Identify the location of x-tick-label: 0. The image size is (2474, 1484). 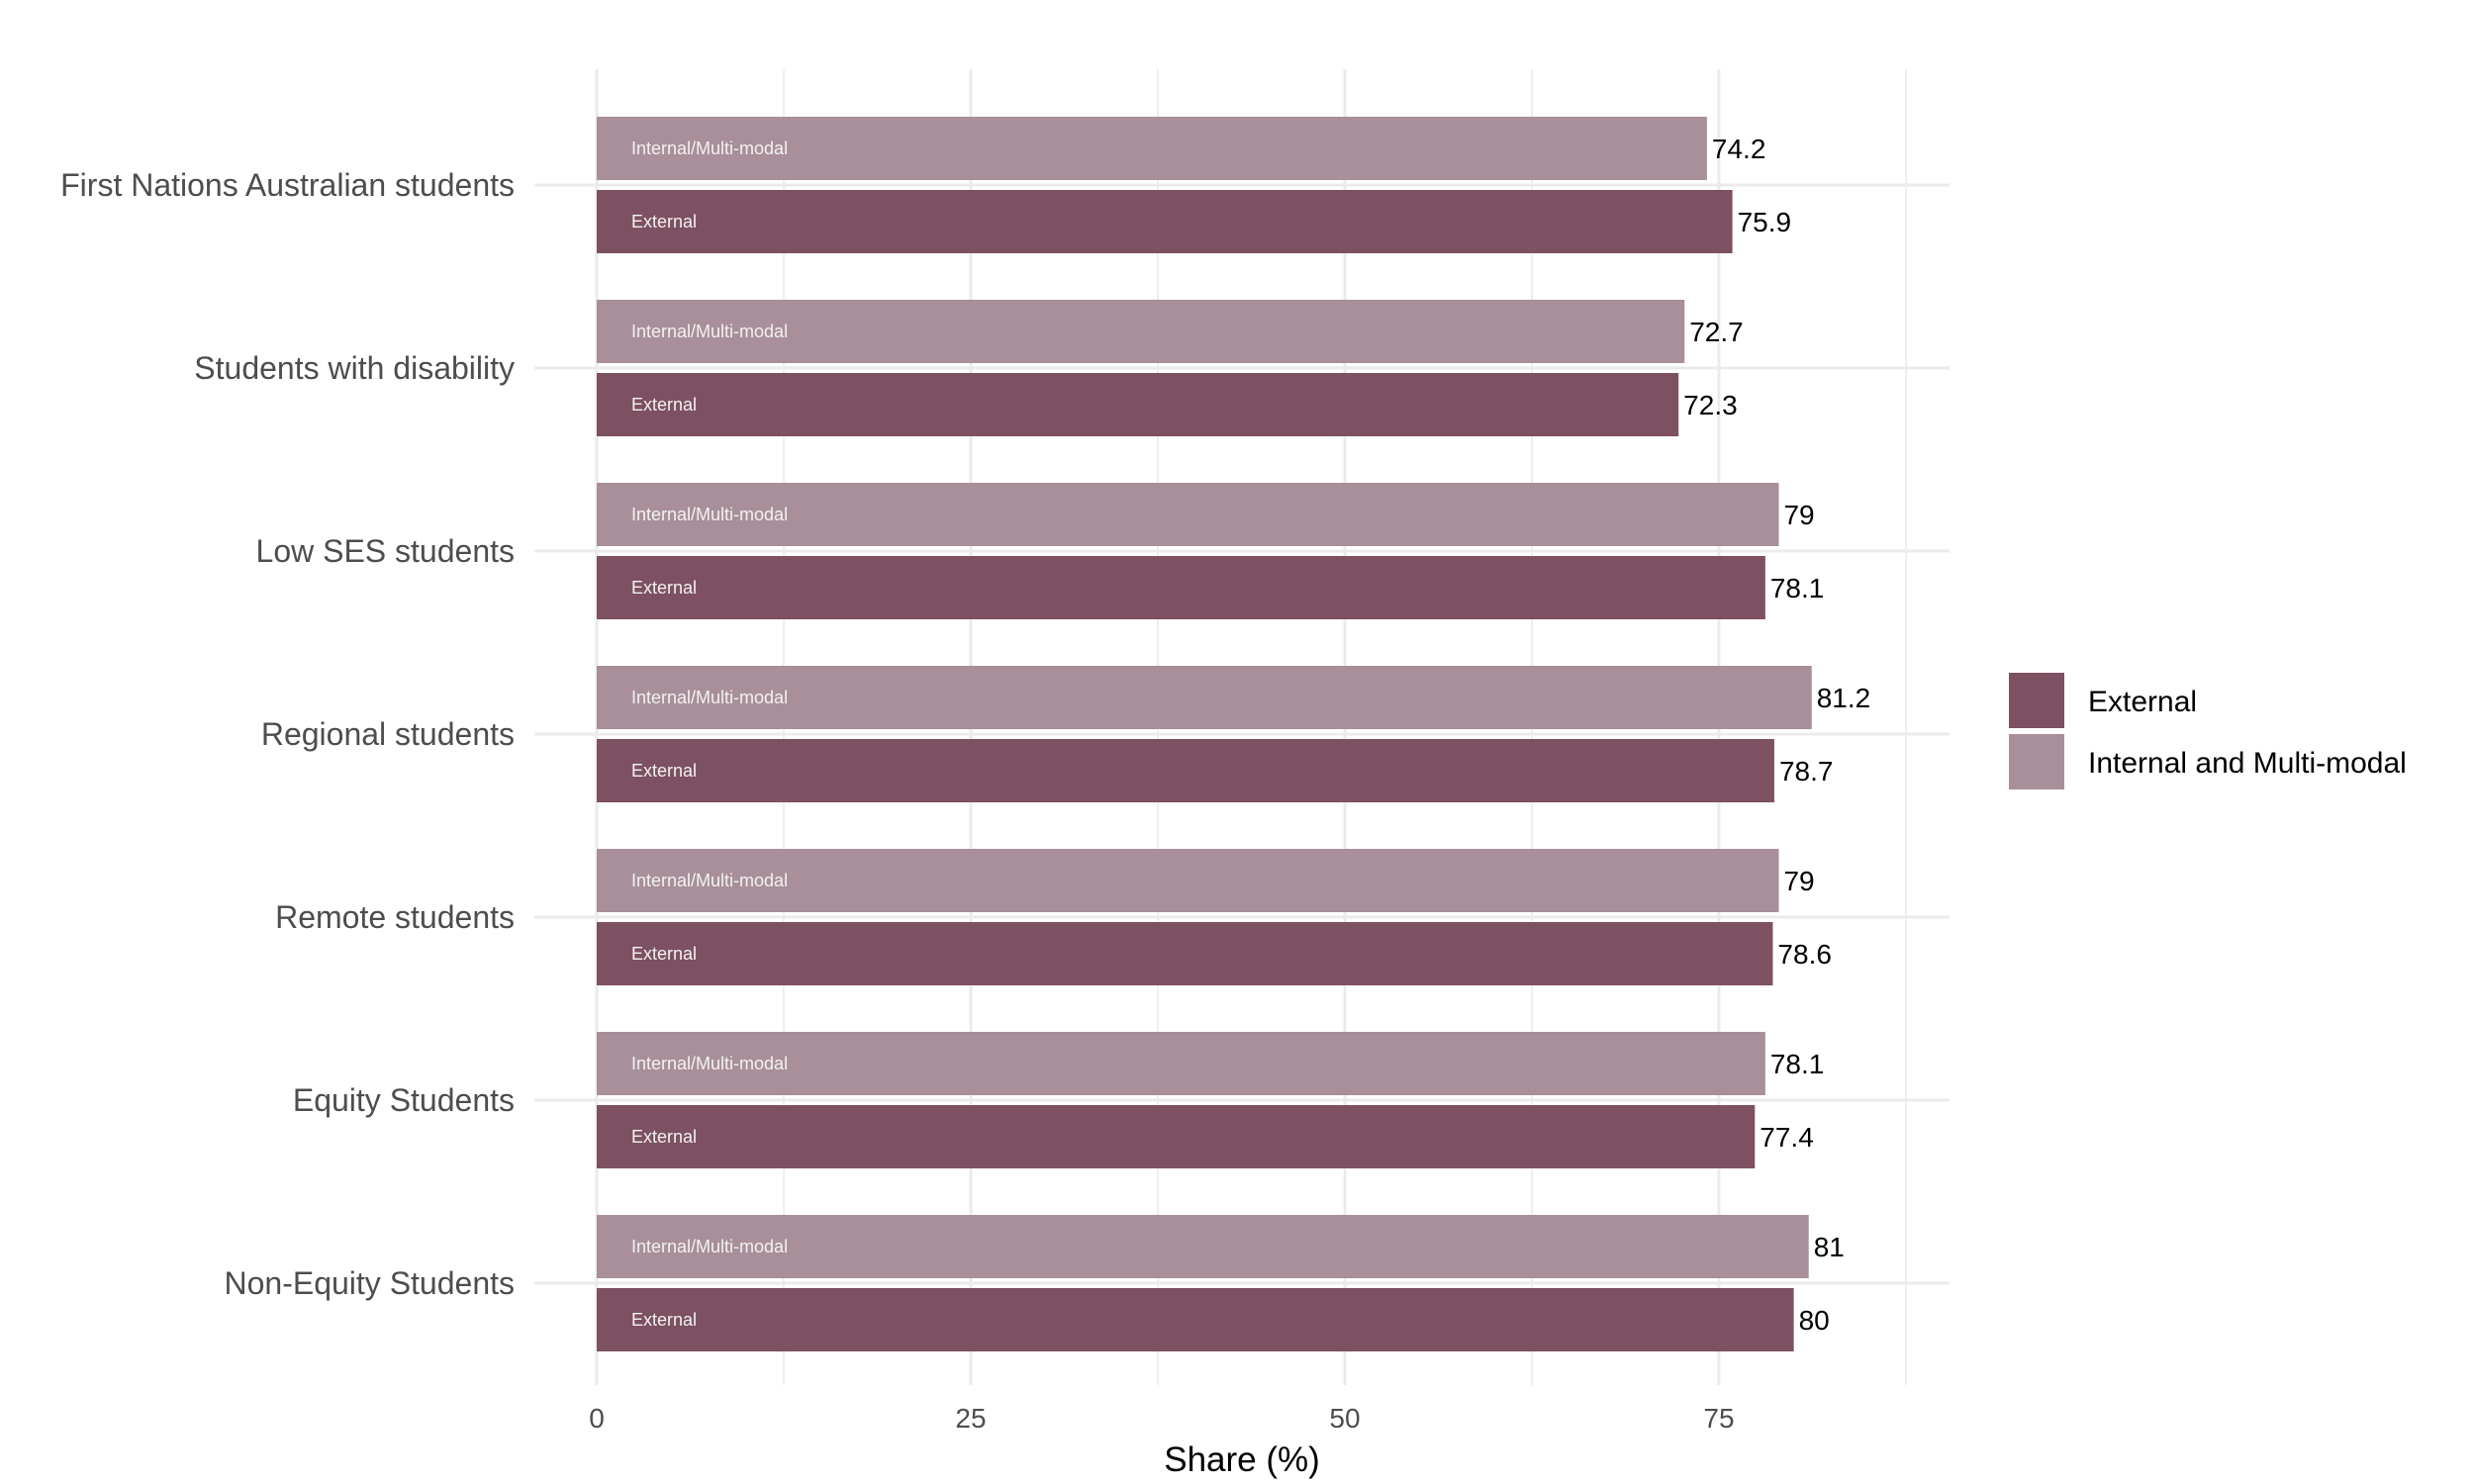
(597, 1418).